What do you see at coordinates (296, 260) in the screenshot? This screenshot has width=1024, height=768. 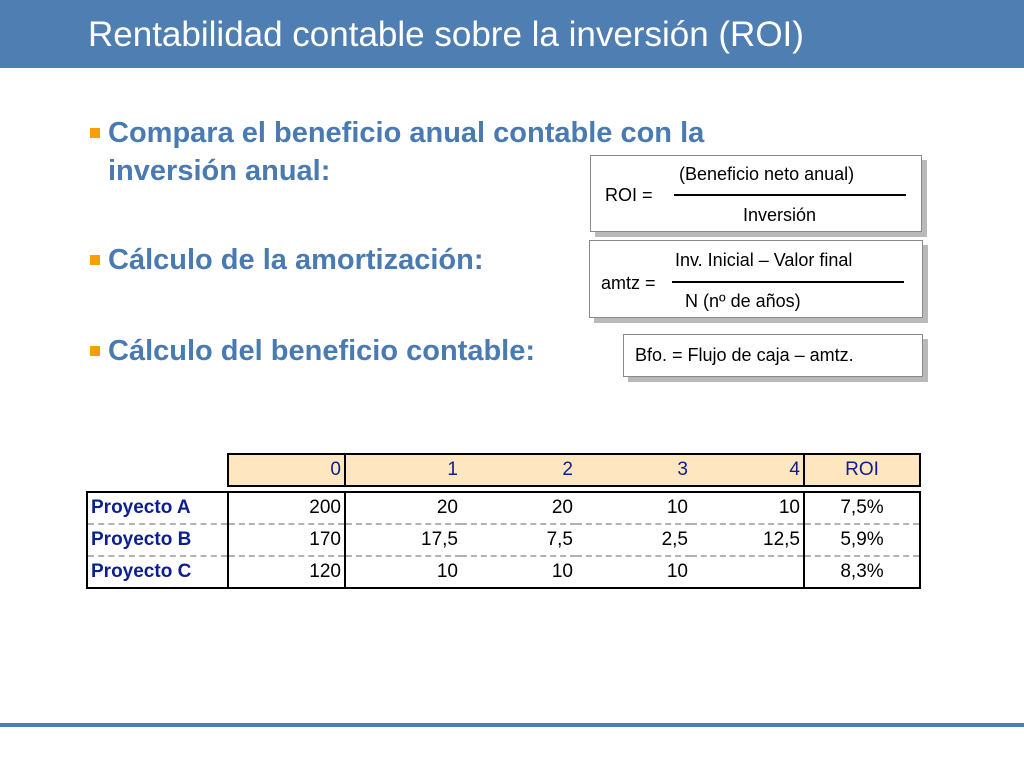 I see `bullet-2-text: Cálculo de la amortización:` at bounding box center [296, 260].